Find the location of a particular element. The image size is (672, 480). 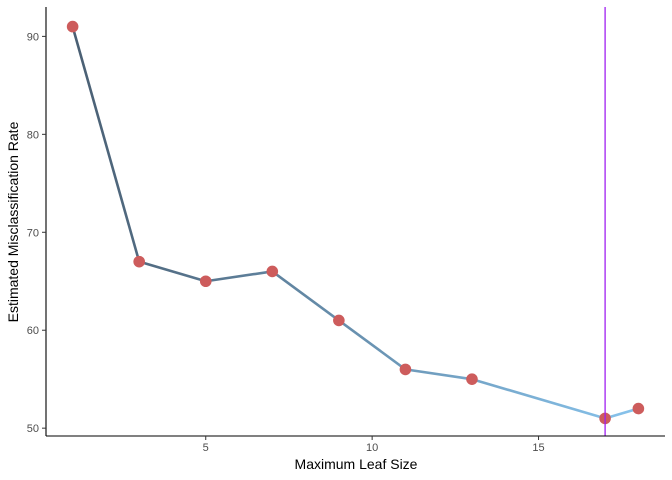

x-axis-title: Maximum Leaf Size is located at coordinates (356, 464).